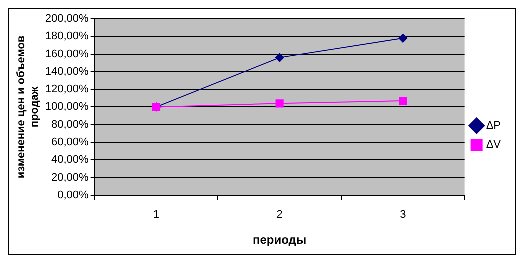  Describe the element at coordinates (71, 124) in the screenshot. I see `y-tick-label: 80,00%` at that location.